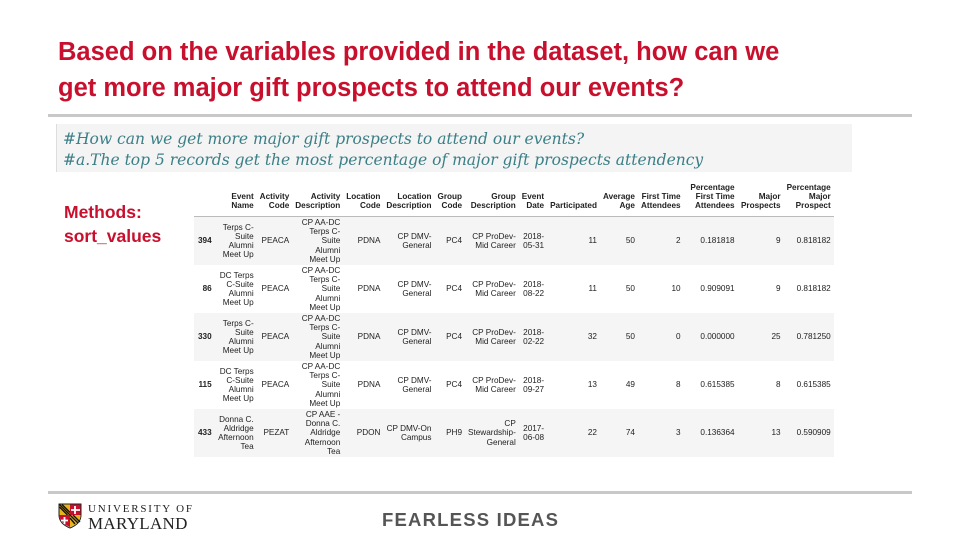  I want to click on table-cell: 25, so click(776, 337).